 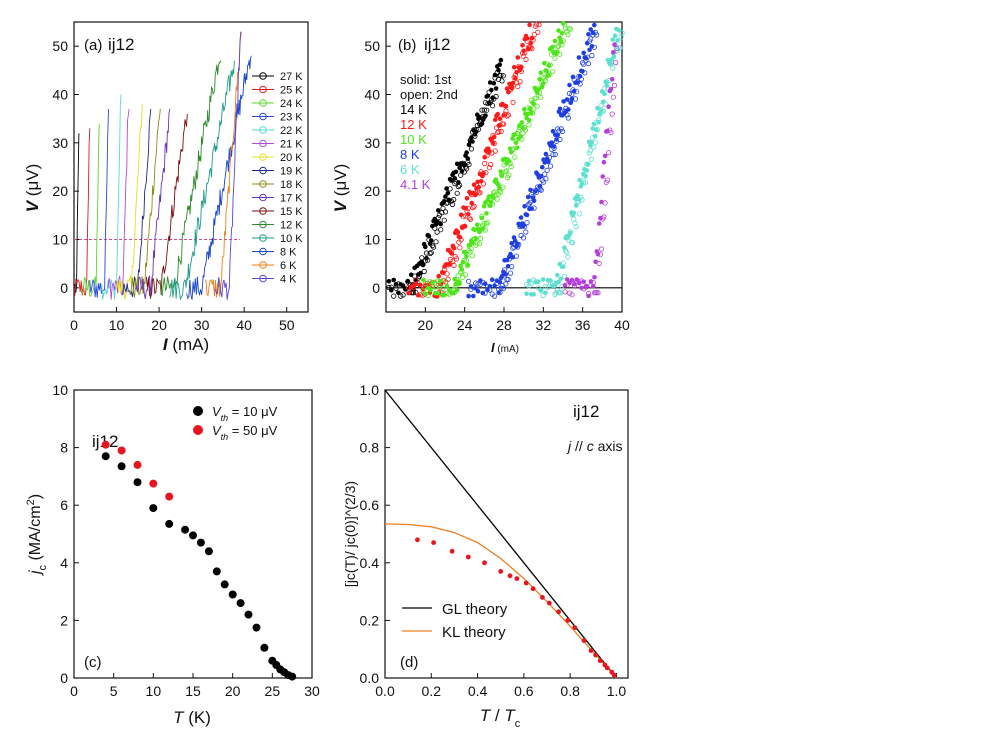 What do you see at coordinates (500, 601) in the screenshot?
I see `panel-d-line-kl-theory` at bounding box center [500, 601].